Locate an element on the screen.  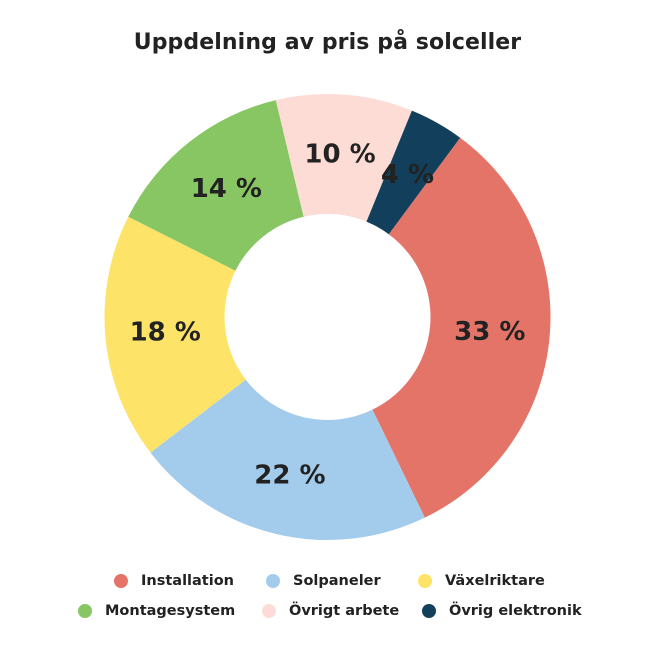
legend-dot-vaxelriktare is located at coordinates (425, 581).